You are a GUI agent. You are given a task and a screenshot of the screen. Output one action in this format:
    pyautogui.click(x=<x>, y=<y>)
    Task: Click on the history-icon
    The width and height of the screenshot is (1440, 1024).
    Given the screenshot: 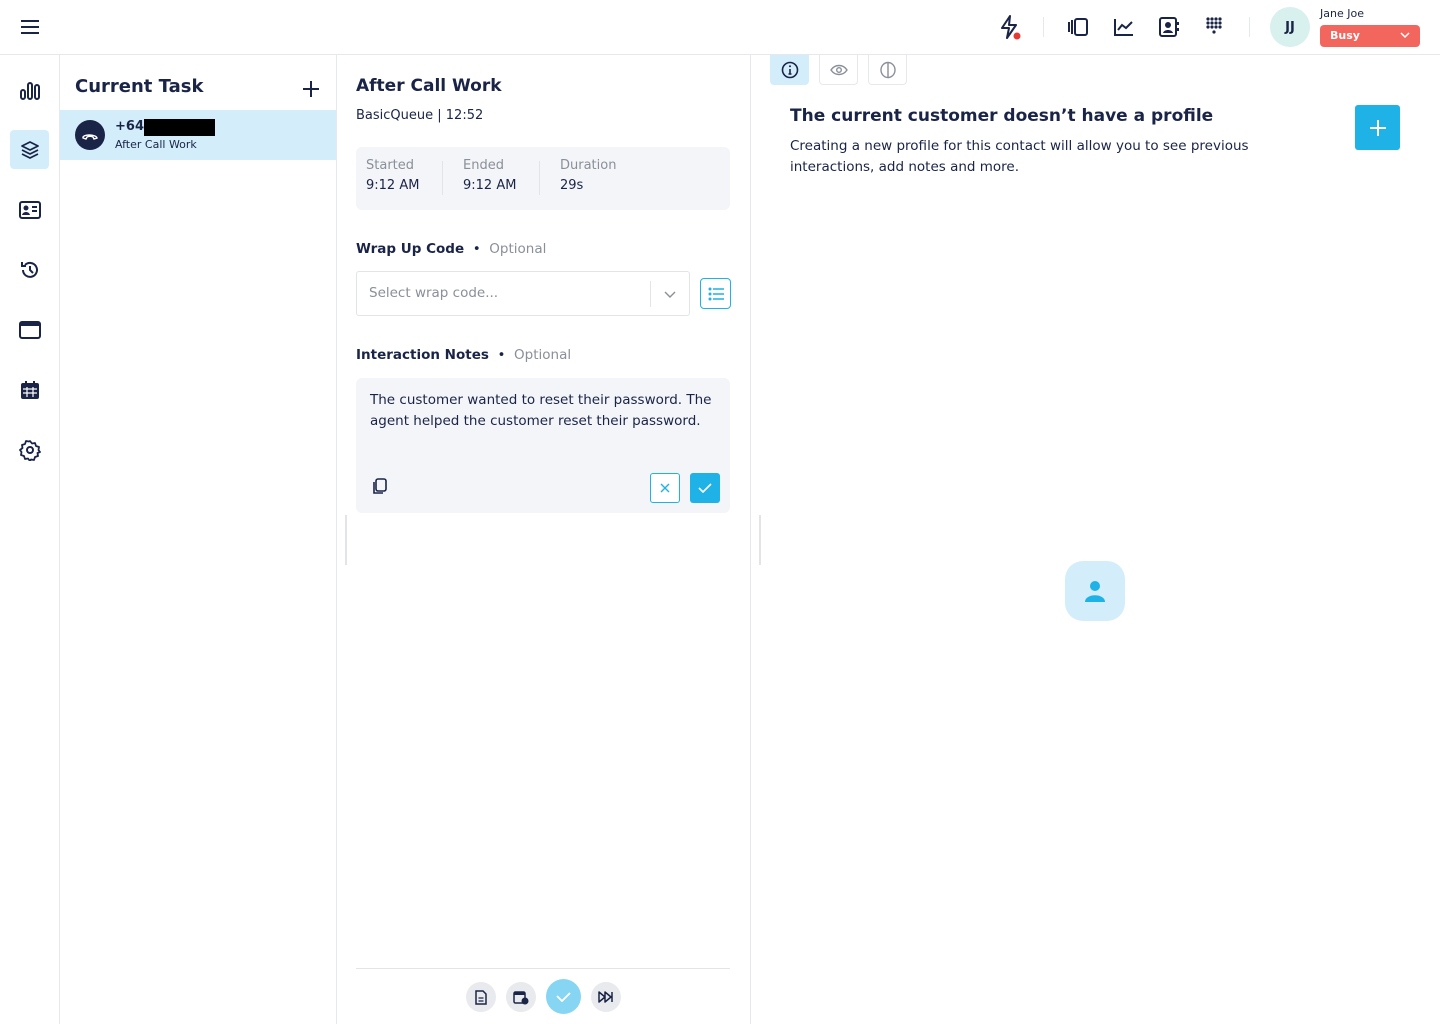 What is the action you would take?
    pyautogui.click(x=29, y=269)
    